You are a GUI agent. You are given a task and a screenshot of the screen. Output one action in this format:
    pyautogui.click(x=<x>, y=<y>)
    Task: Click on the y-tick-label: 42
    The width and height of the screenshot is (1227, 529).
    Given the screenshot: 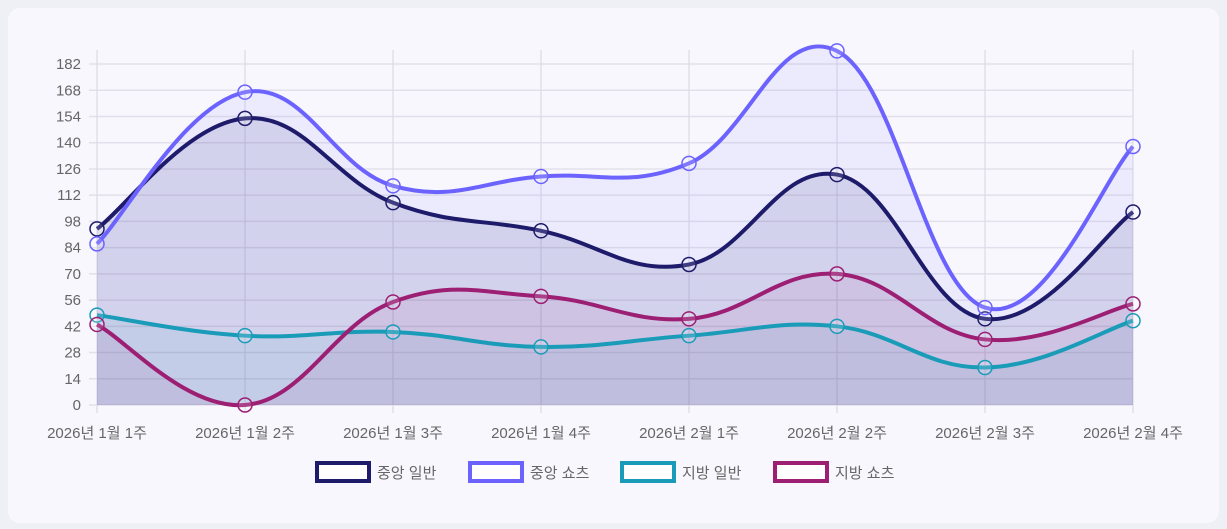 What is the action you would take?
    pyautogui.click(x=72, y=326)
    